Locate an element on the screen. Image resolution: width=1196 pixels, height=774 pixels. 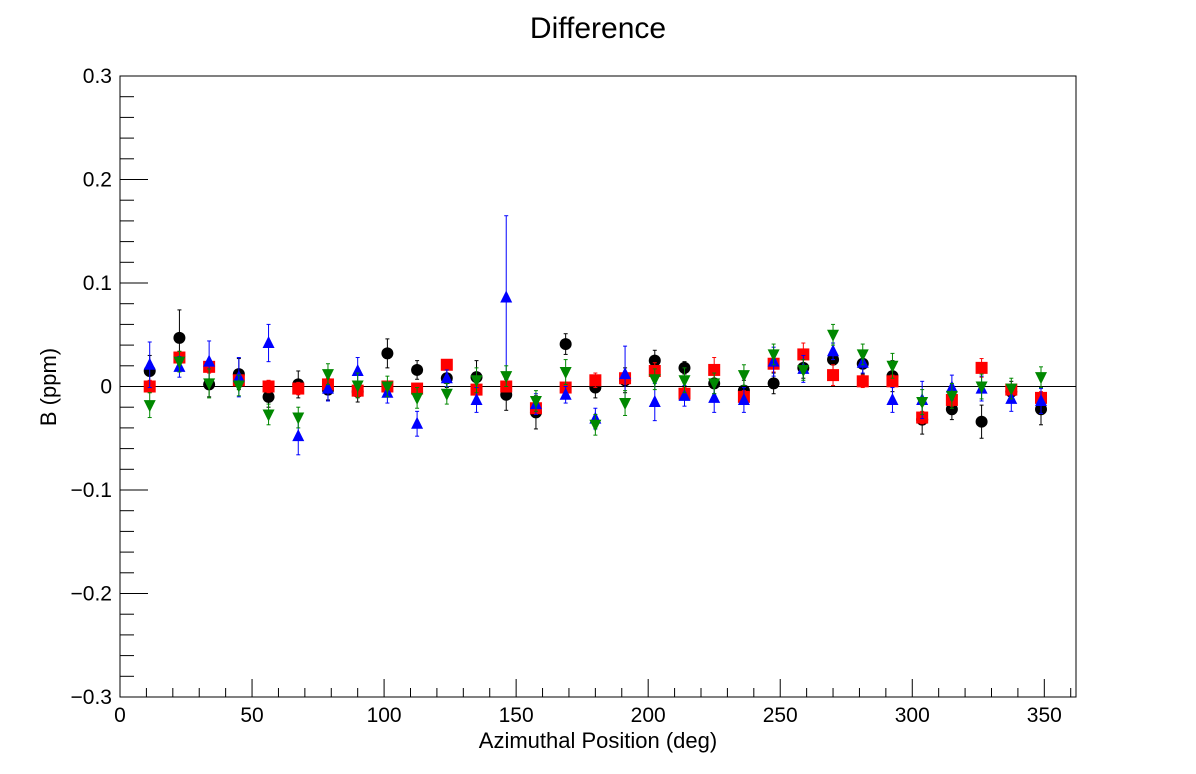
y-tick-label: 0.3 is located at coordinates (97, 76).